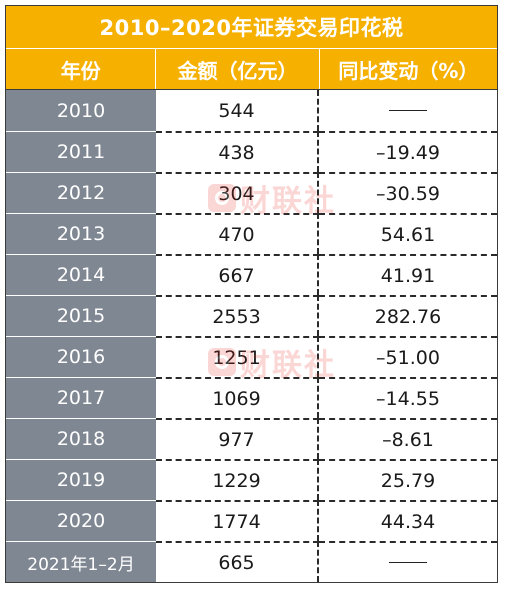 This screenshot has height=595, width=506. Describe the element at coordinates (81, 561) in the screenshot. I see `year-cell: 2021年1–2月` at that location.